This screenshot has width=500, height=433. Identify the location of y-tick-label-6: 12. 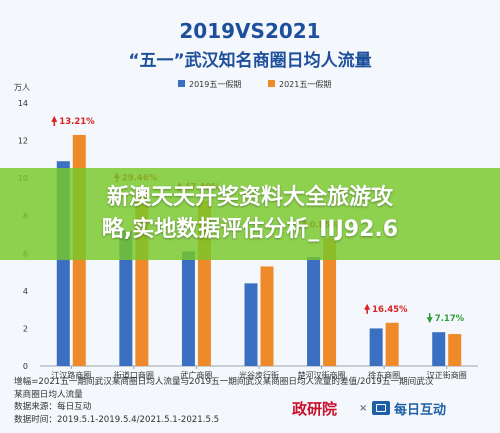
(23, 141).